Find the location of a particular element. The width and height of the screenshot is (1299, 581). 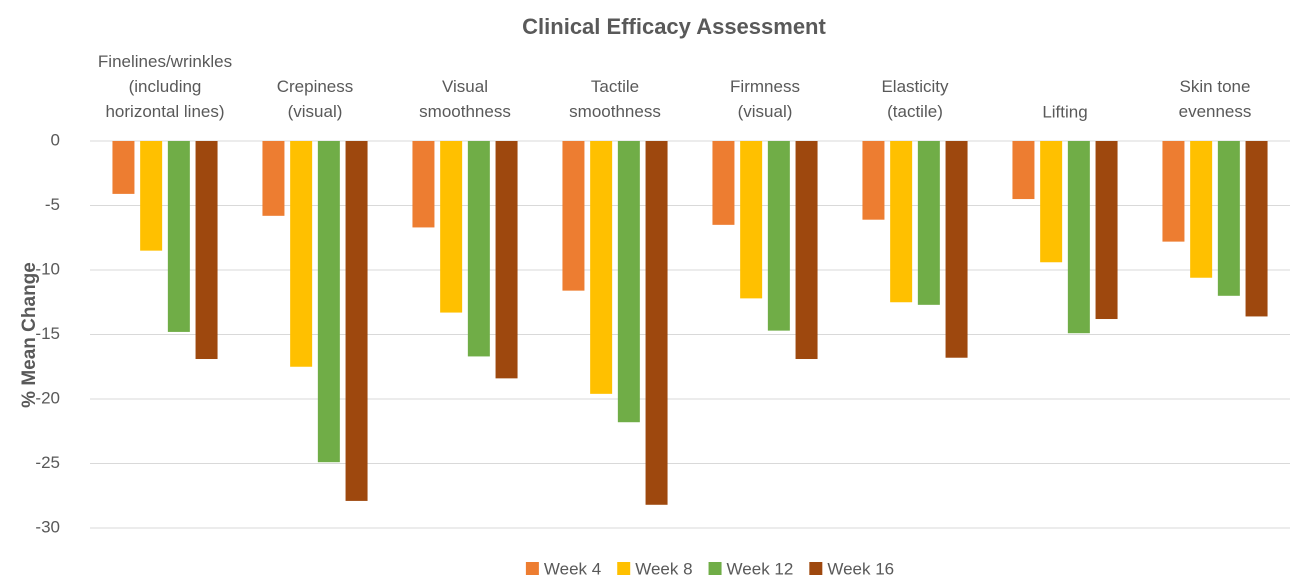

x-tick-label: Skin tone evenness is located at coordinates (1215, 99).